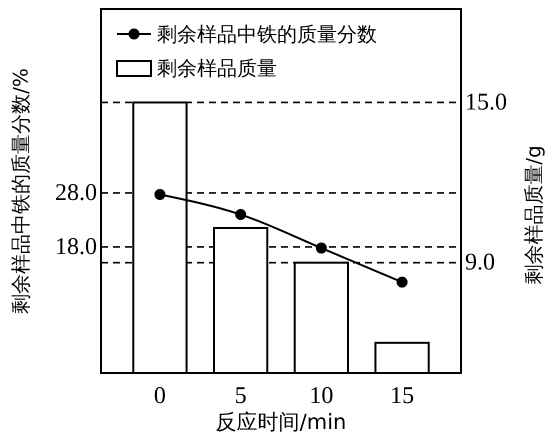 The image size is (557, 436). I want to click on y2-tick-label: 15.0, so click(486, 102).